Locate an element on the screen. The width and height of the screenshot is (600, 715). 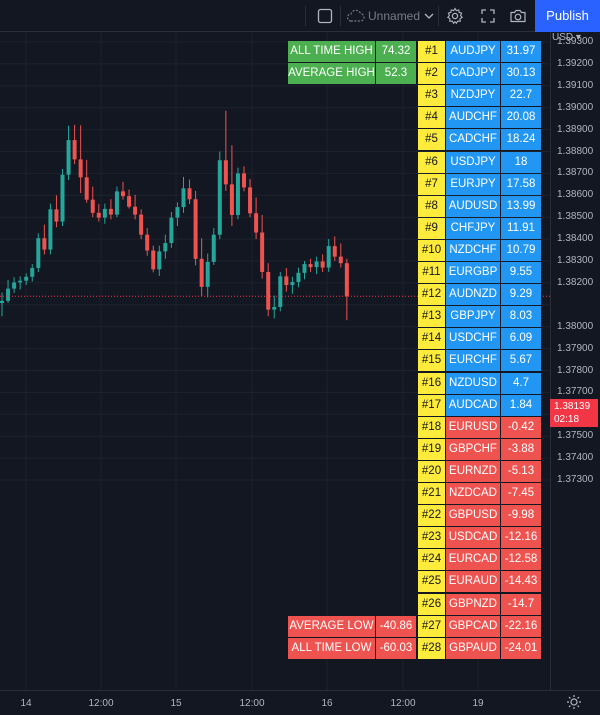
pair-cell: USDCAD is located at coordinates (473, 538).